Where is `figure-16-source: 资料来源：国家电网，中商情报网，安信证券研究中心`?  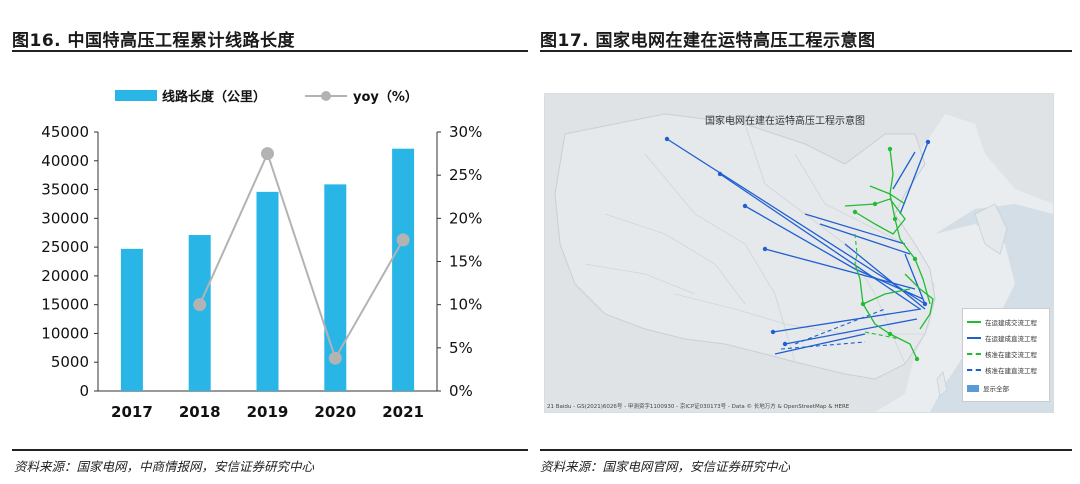
figure-16-source: 资料来源：国家电网，中商情报网，安信证券研究中心 is located at coordinates (164, 466).